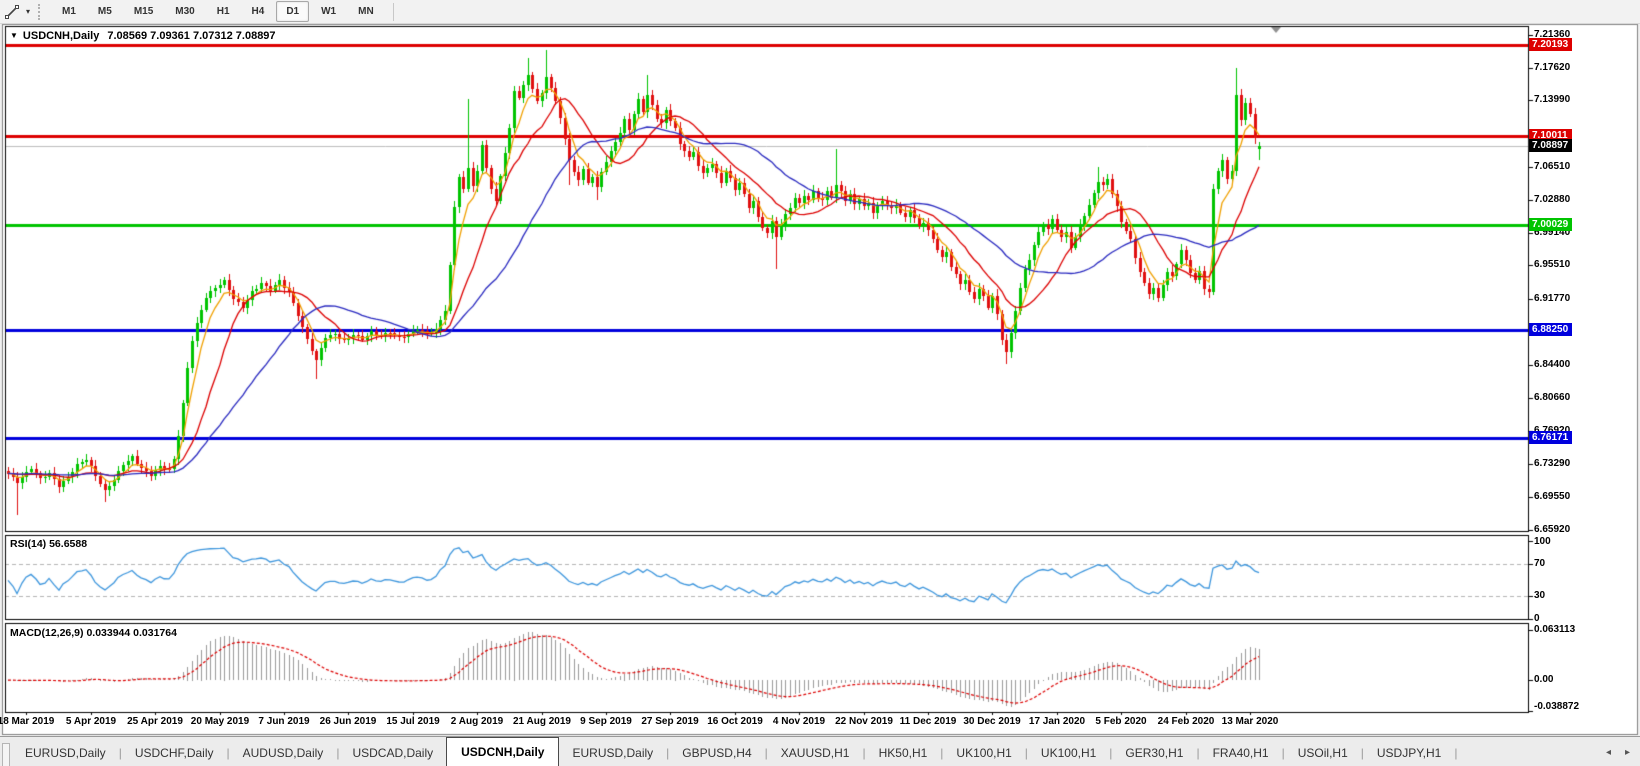 This screenshot has width=1640, height=766. What do you see at coordinates (1409, 753) in the screenshot?
I see `tab-USDJPY-H1: USDJPY,H1` at bounding box center [1409, 753].